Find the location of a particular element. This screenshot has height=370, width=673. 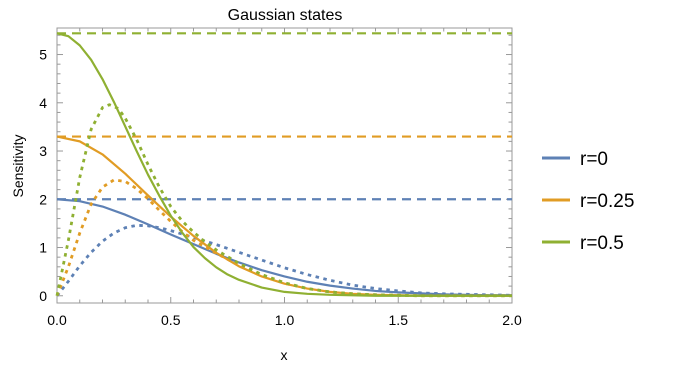

x-tick-label: 2.0 is located at coordinates (512, 320).